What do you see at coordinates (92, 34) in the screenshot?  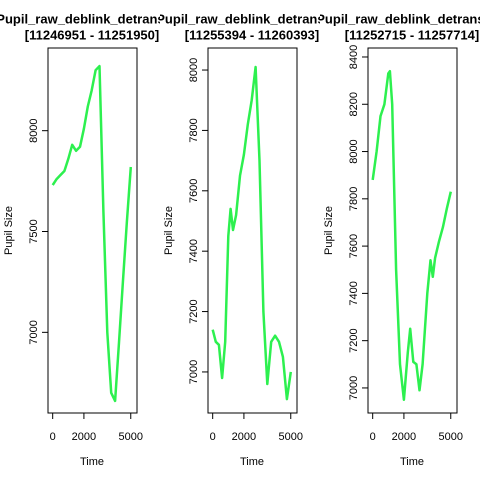 I see `panel-subtitle: [11246951 - 11251950]` at bounding box center [92, 34].